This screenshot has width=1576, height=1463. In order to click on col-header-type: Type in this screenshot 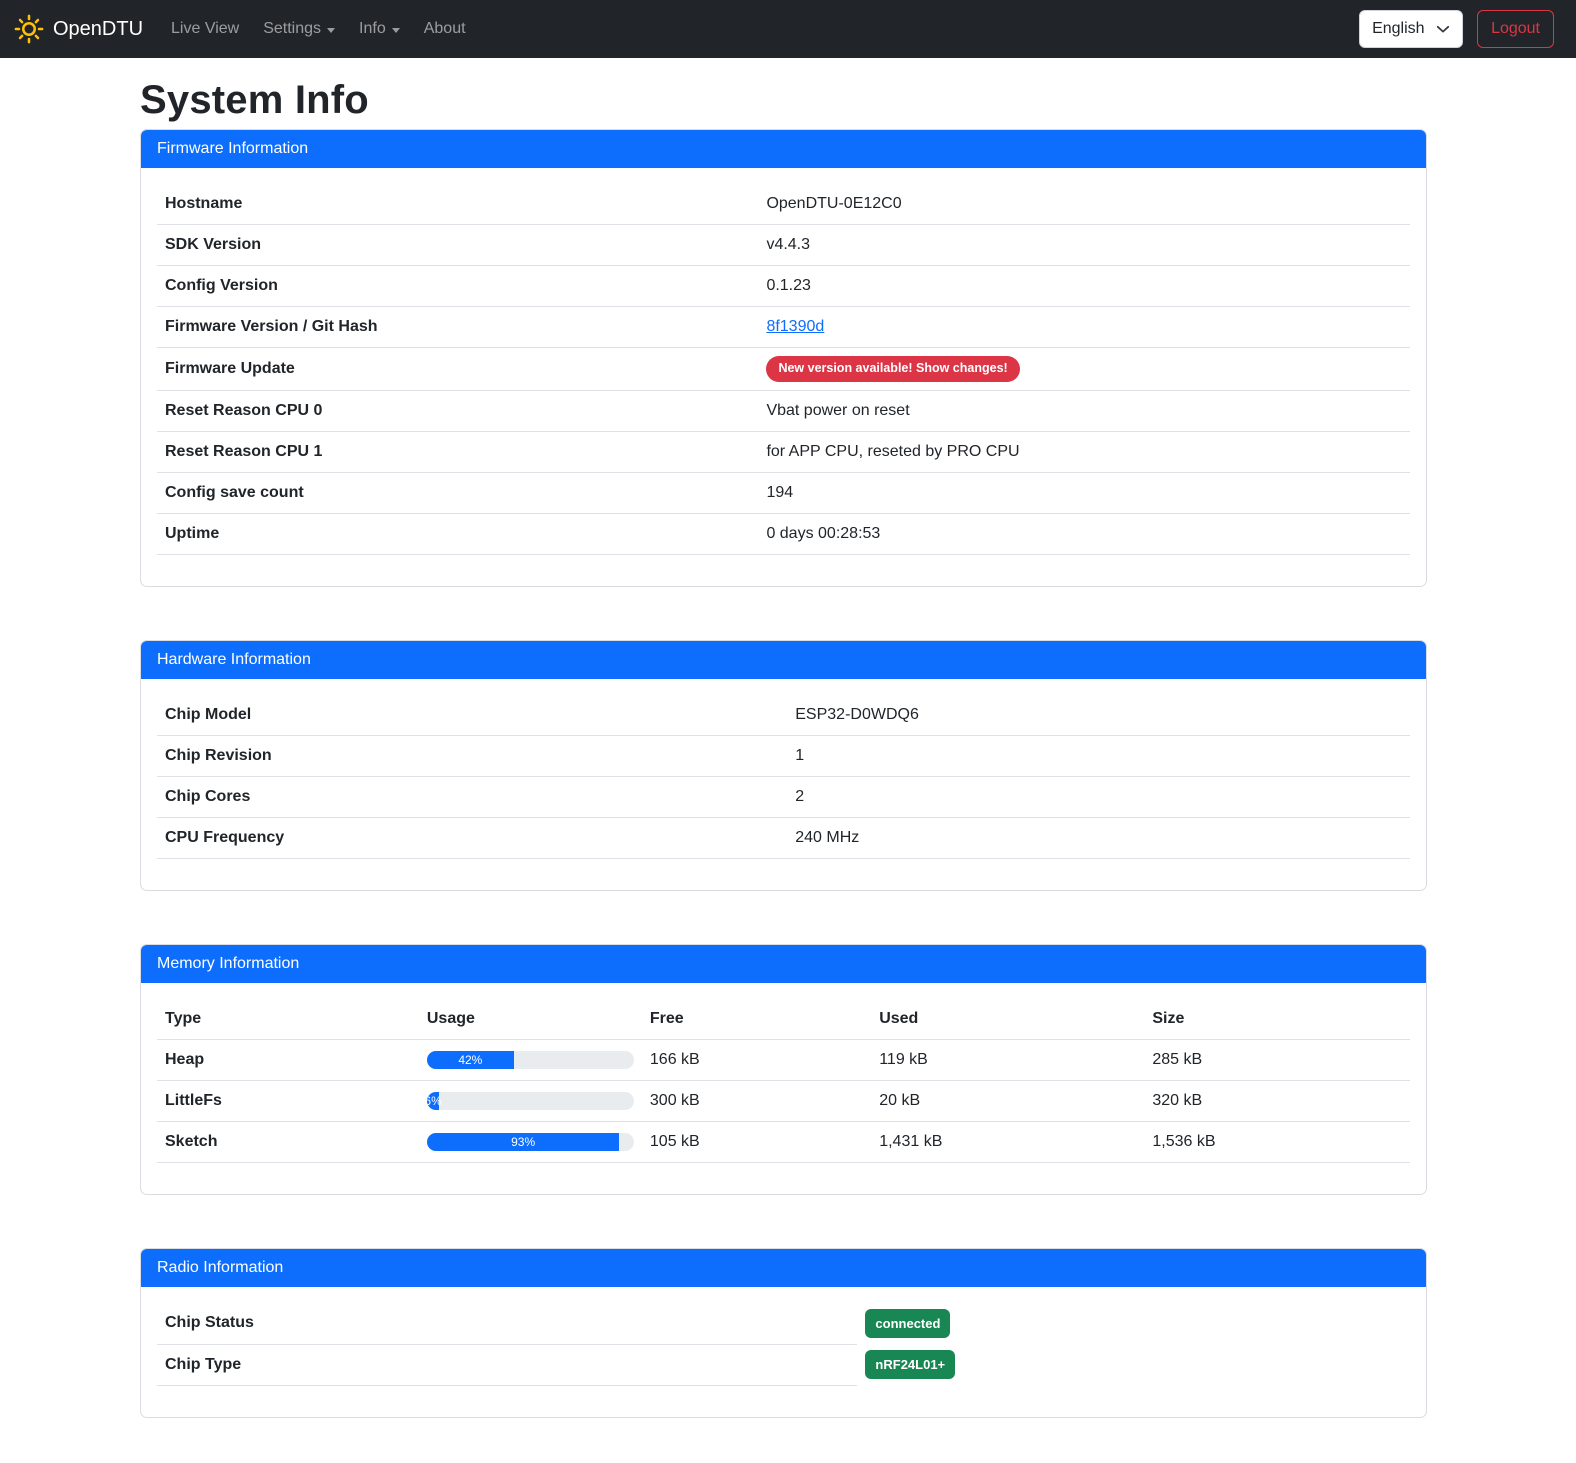, I will do `click(288, 1019)`.